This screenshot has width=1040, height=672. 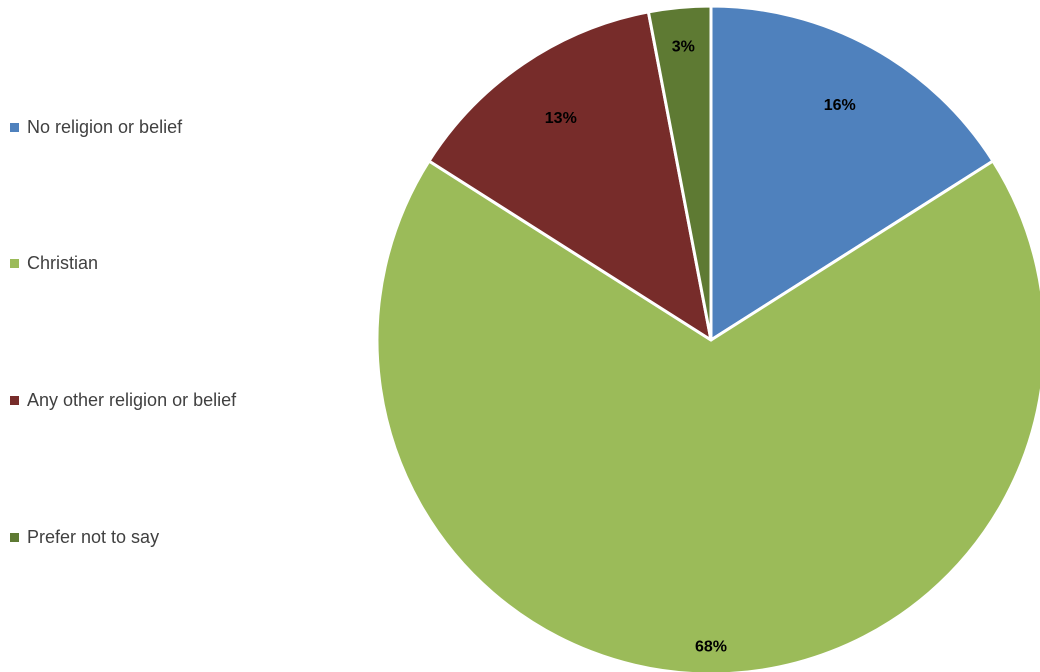 I want to click on legend-swatch-other-religion, so click(x=14, y=400).